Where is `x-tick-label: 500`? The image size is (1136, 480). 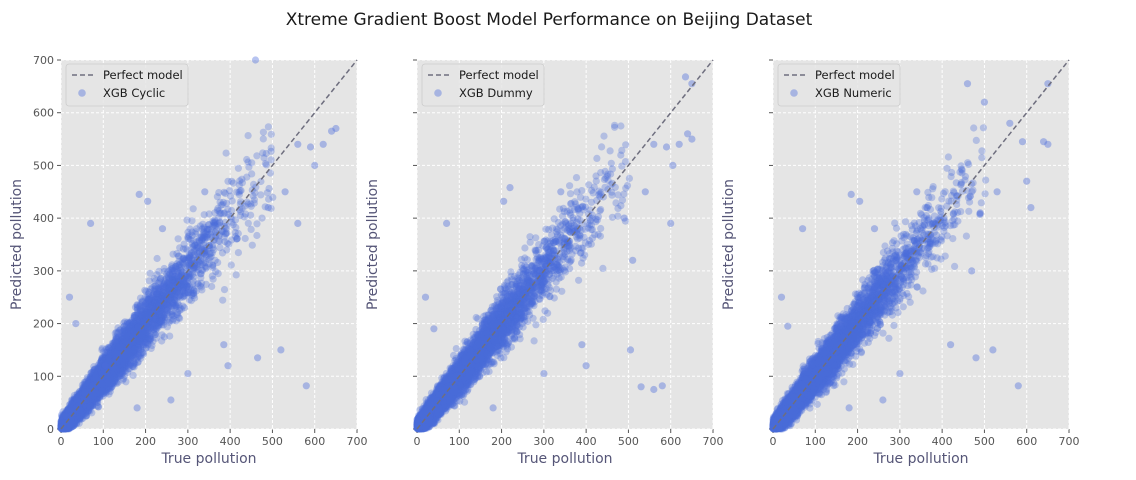 x-tick-label: 500 is located at coordinates (272, 441).